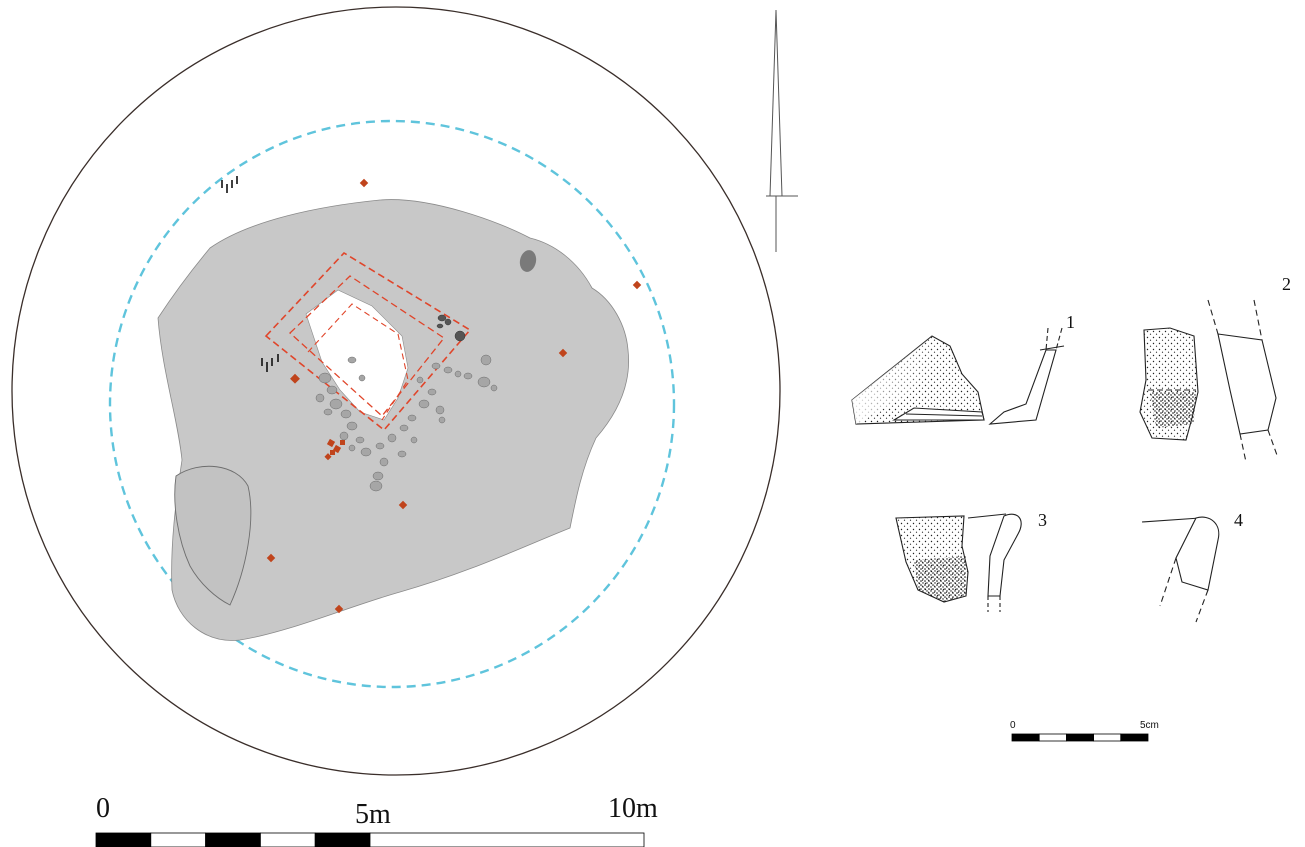 The height and width of the screenshot is (847, 1305). Describe the element at coordinates (1173, 410) in the screenshot. I see `sherd-2-dense-band` at that location.